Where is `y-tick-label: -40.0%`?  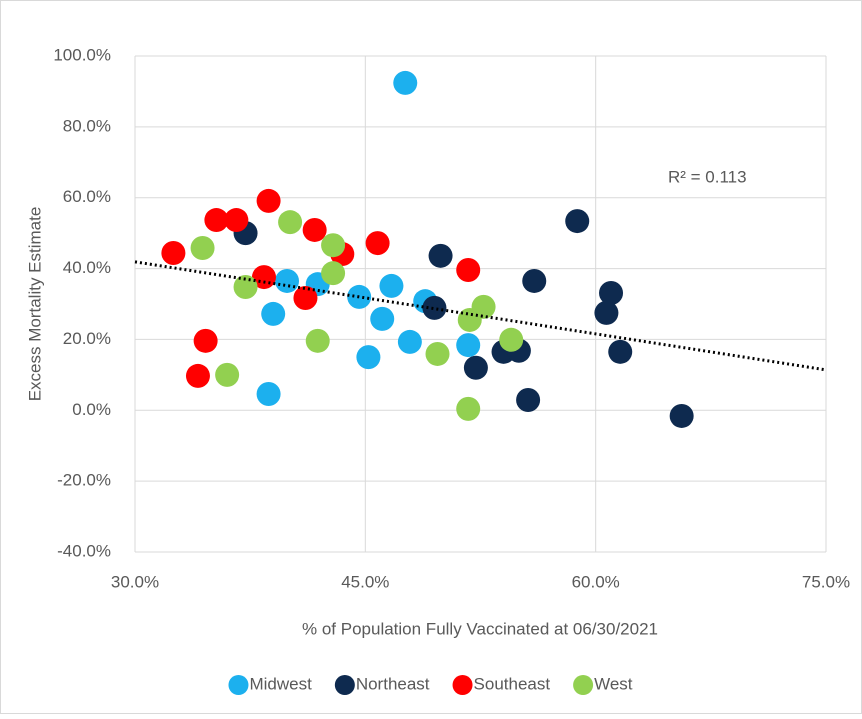 y-tick-label: -40.0% is located at coordinates (84, 550).